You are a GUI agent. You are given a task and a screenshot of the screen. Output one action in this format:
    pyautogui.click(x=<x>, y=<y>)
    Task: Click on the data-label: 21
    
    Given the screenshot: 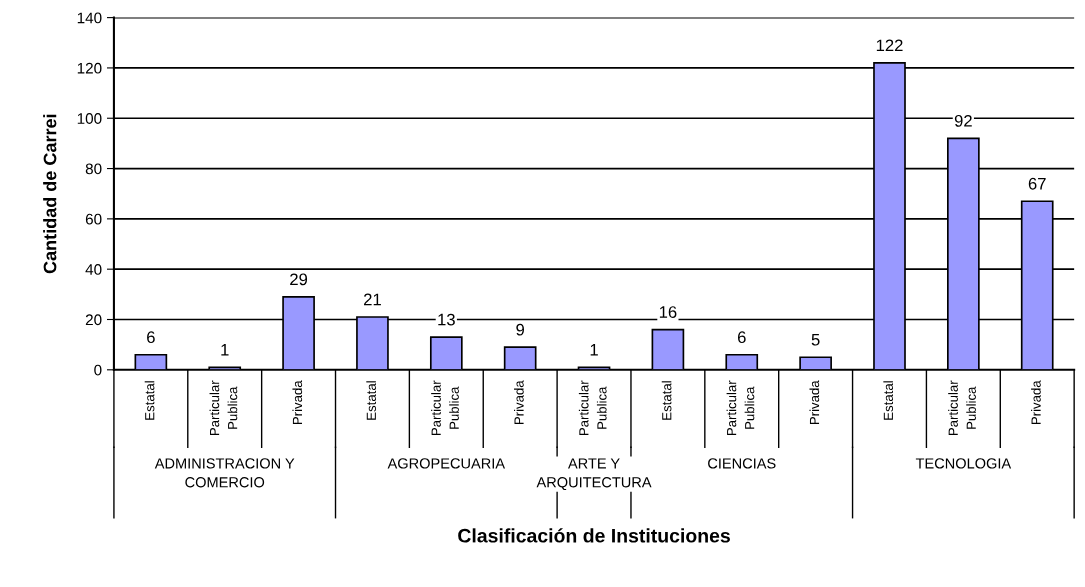 What is the action you would take?
    pyautogui.click(x=372, y=299)
    